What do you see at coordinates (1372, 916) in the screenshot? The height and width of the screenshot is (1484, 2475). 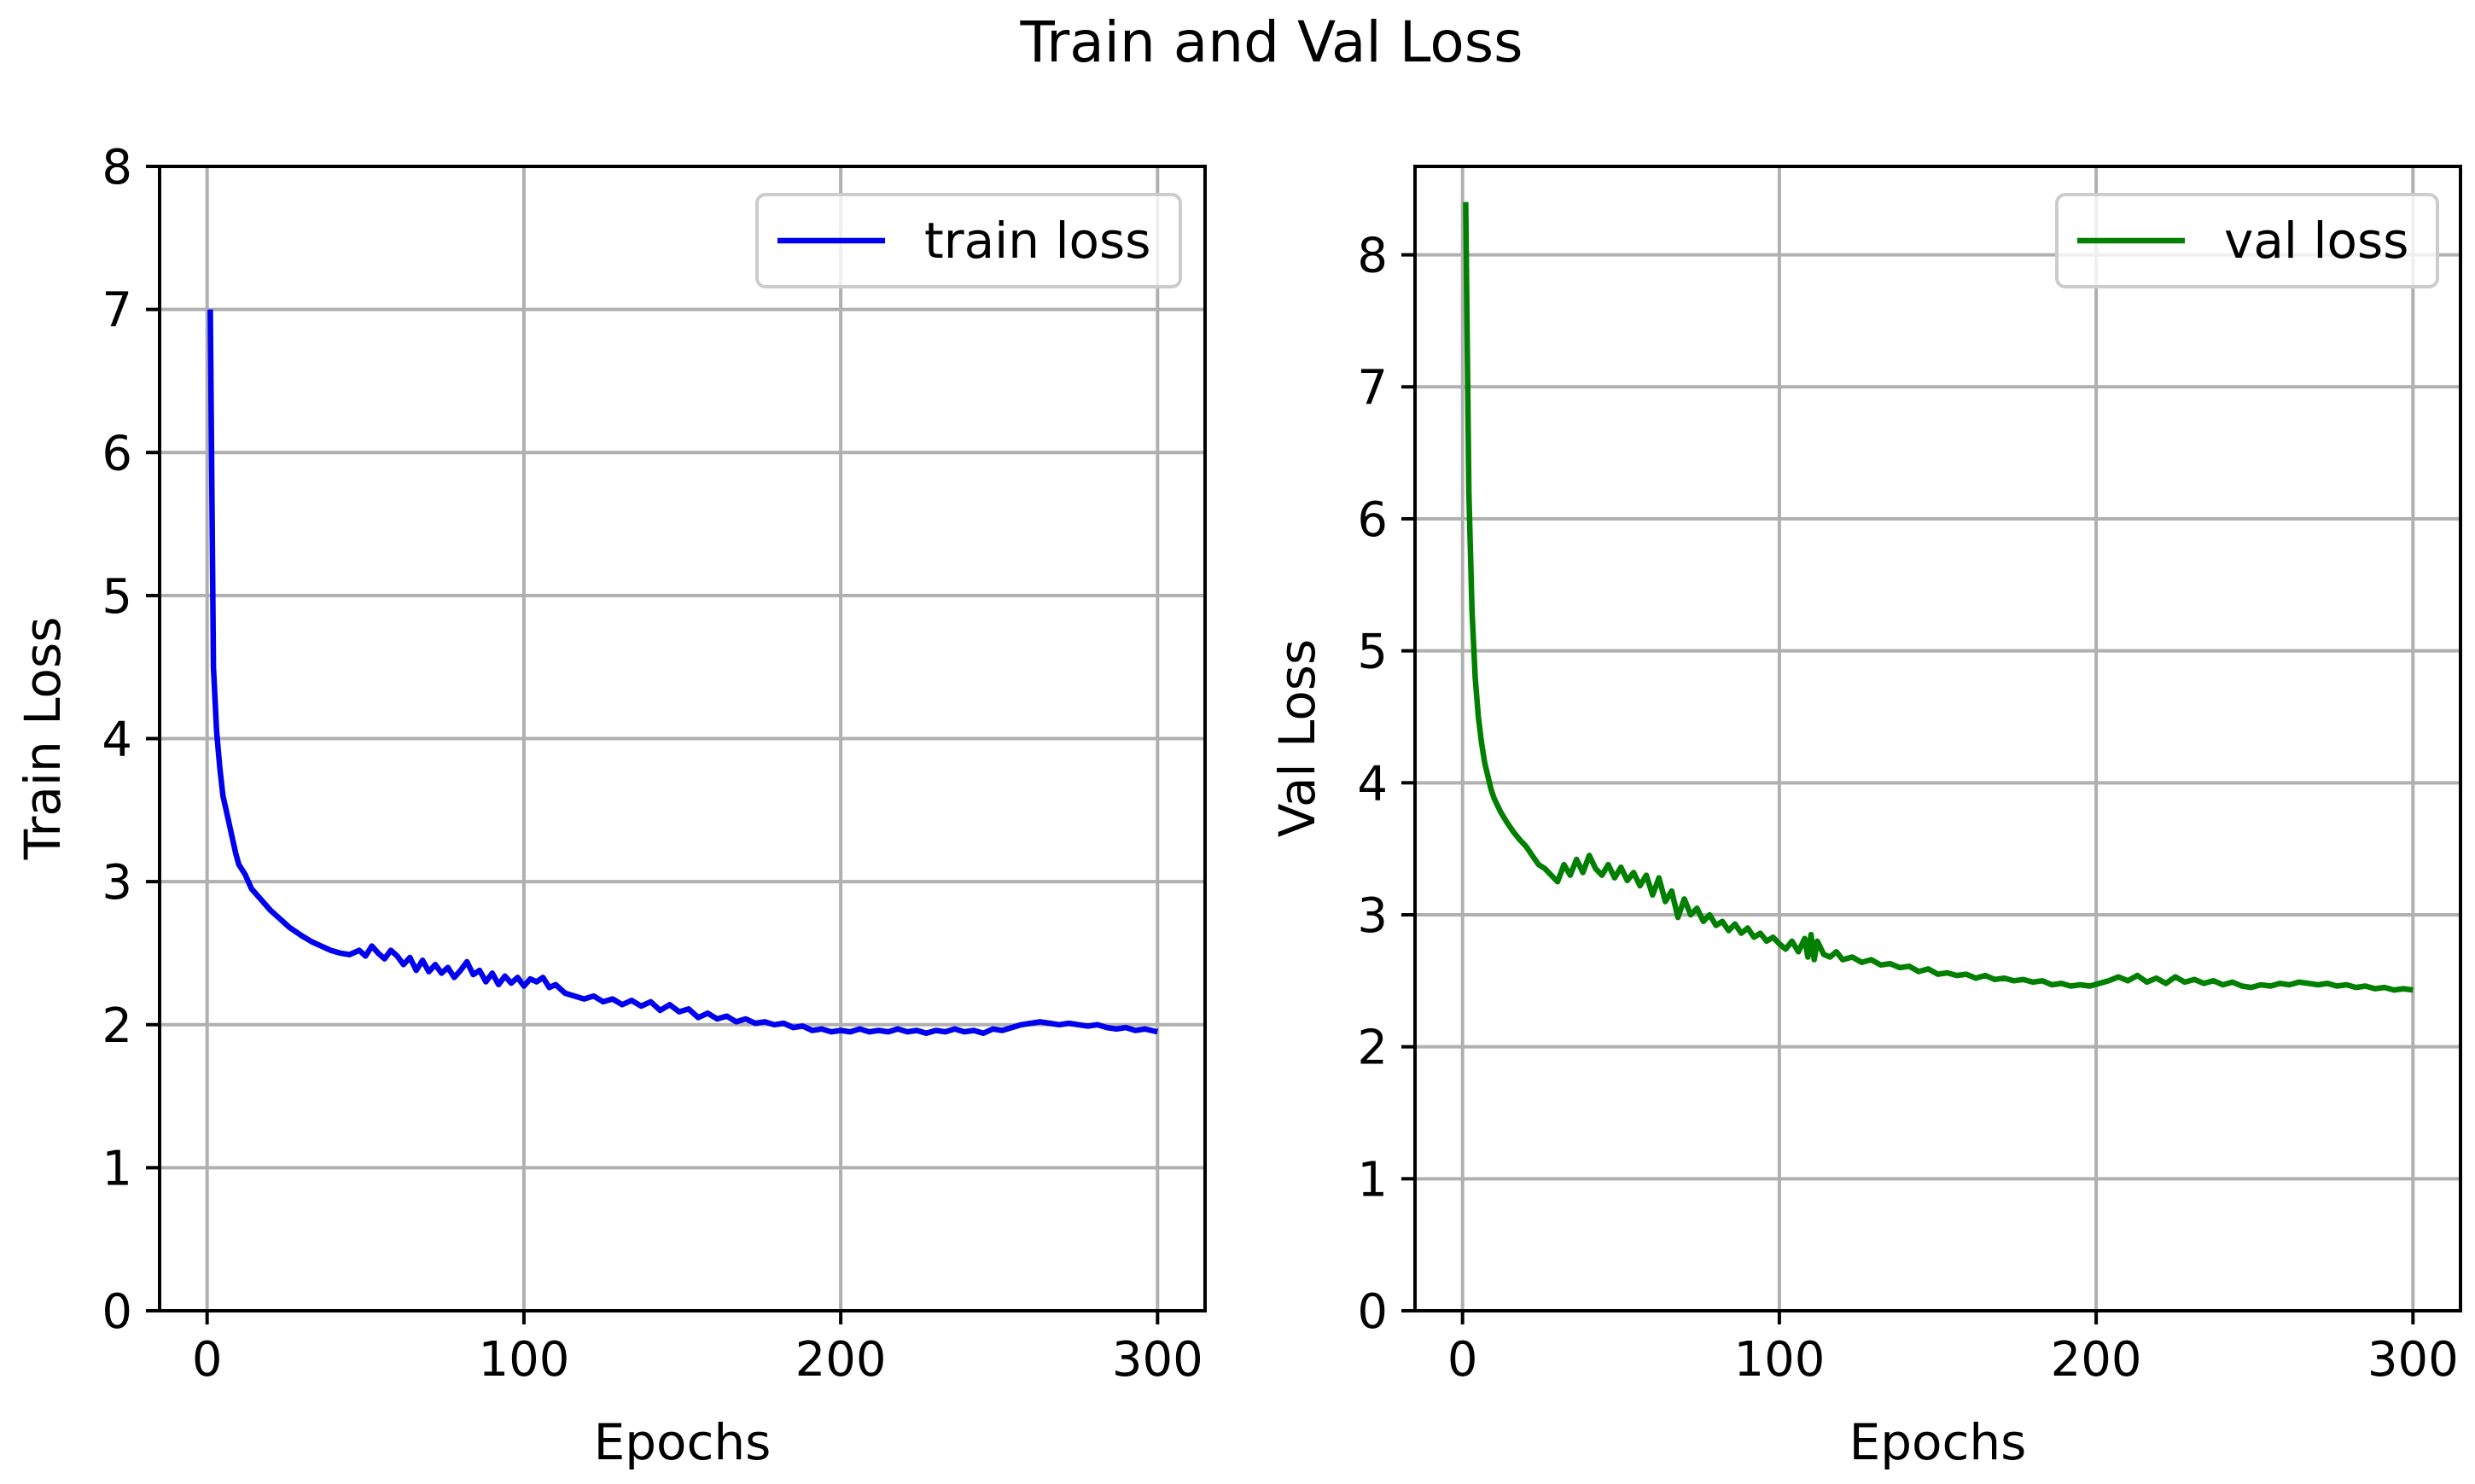 I see `val-ytick-label-3: 3` at bounding box center [1372, 916].